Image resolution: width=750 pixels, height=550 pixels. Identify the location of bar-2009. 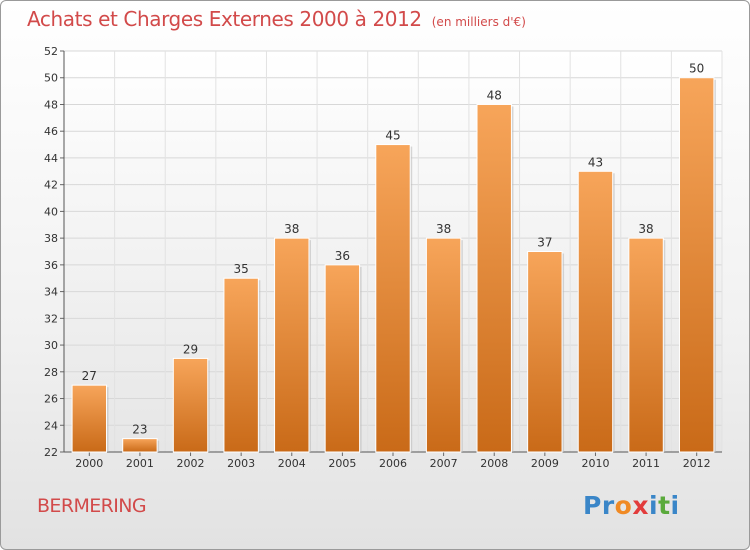
(545, 352).